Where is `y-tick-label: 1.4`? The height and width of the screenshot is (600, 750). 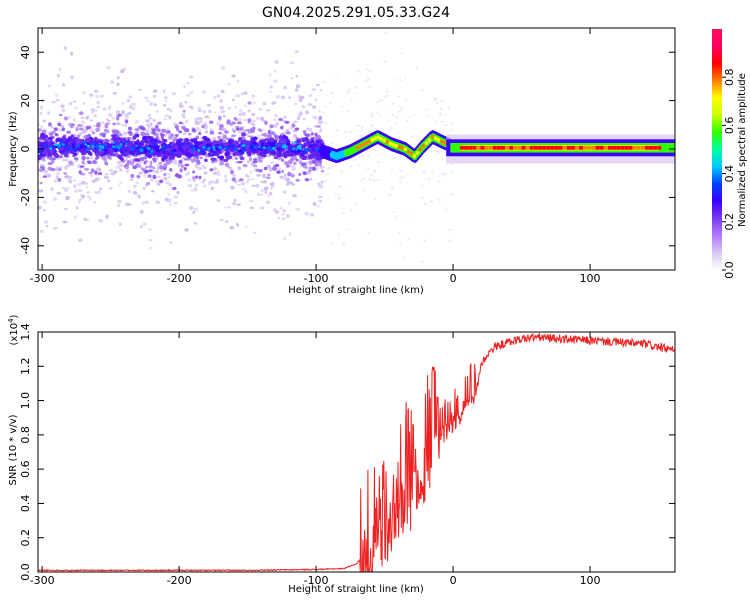
y-tick-label: 1.4 is located at coordinates (25, 332).